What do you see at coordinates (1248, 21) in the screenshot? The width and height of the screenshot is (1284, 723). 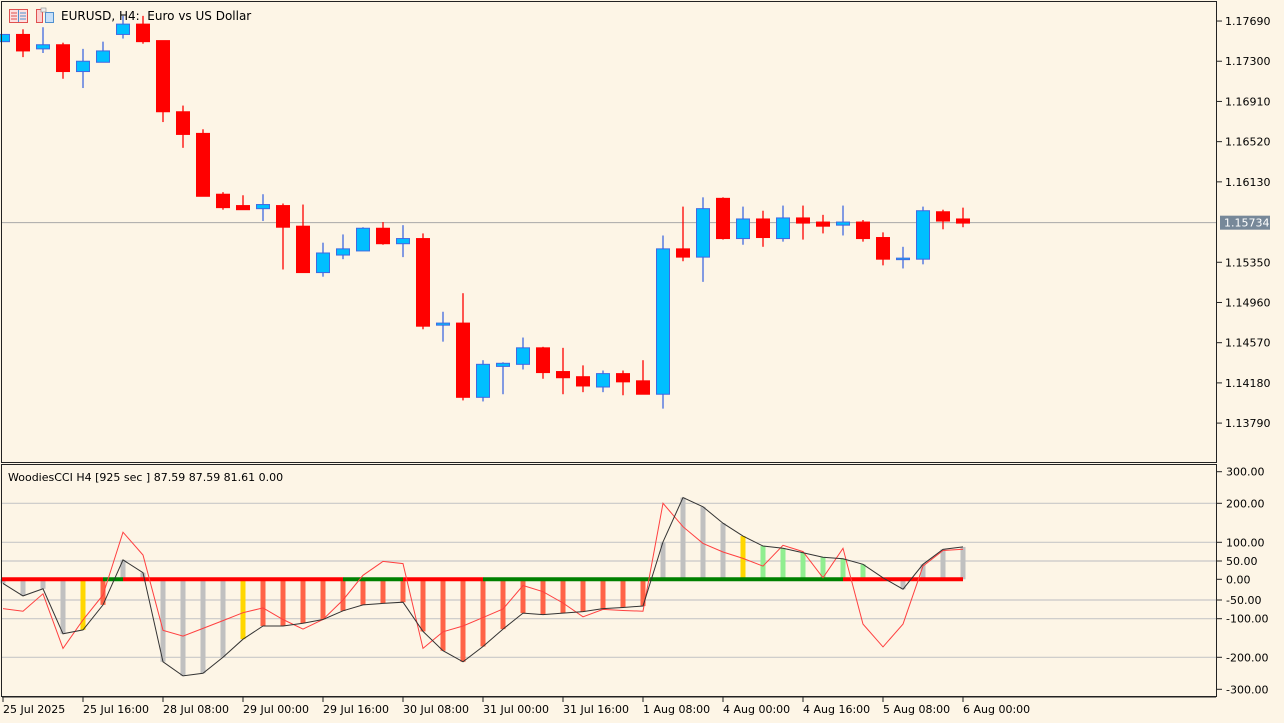 I see `price-tick-label: 1.17690` at bounding box center [1248, 21].